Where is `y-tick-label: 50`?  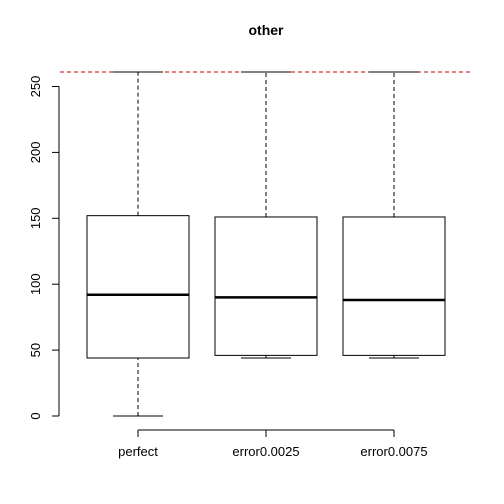 y-tick-label: 50 is located at coordinates (35, 350).